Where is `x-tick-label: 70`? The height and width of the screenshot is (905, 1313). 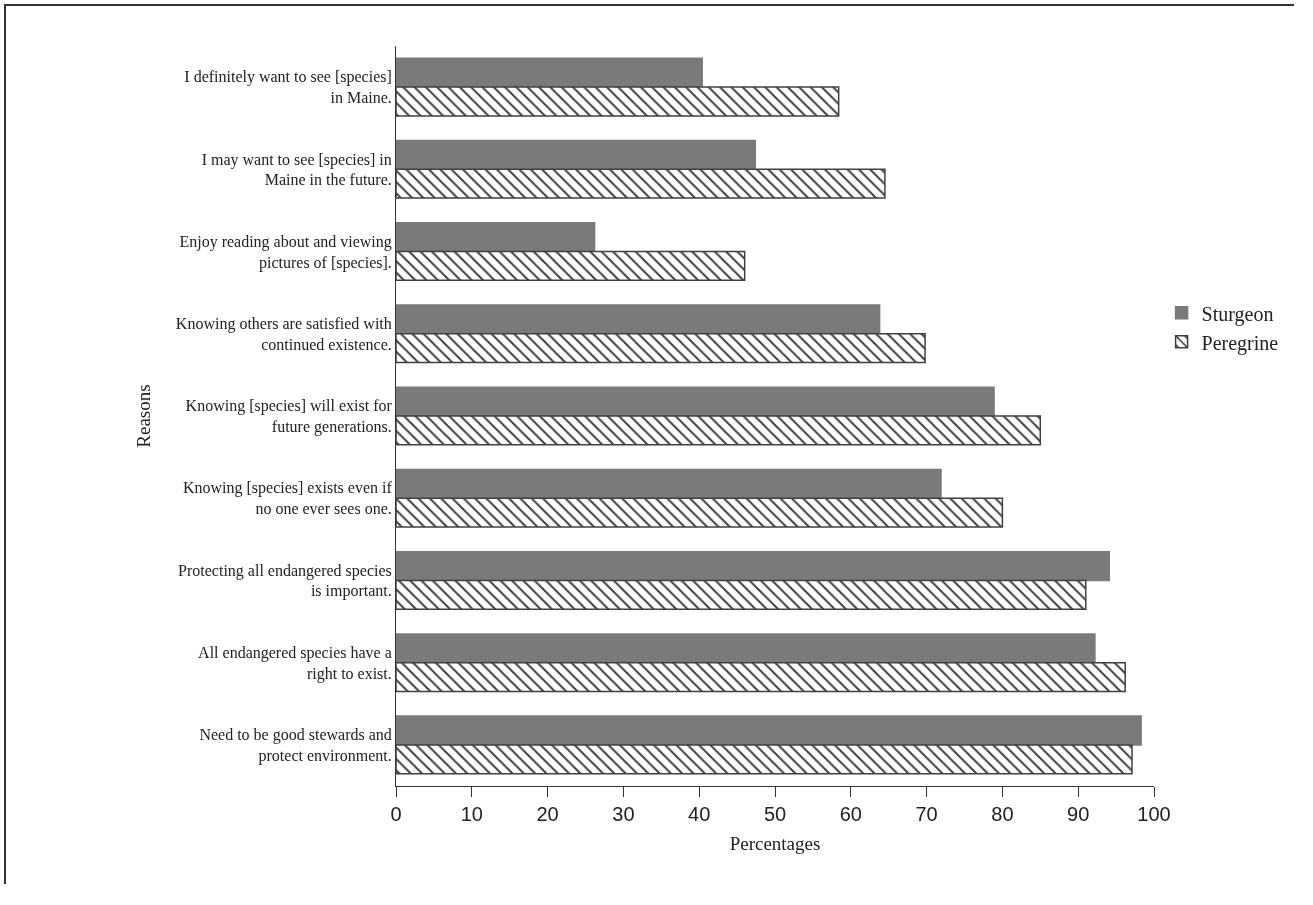
x-tick-label: 70 is located at coordinates (926, 814).